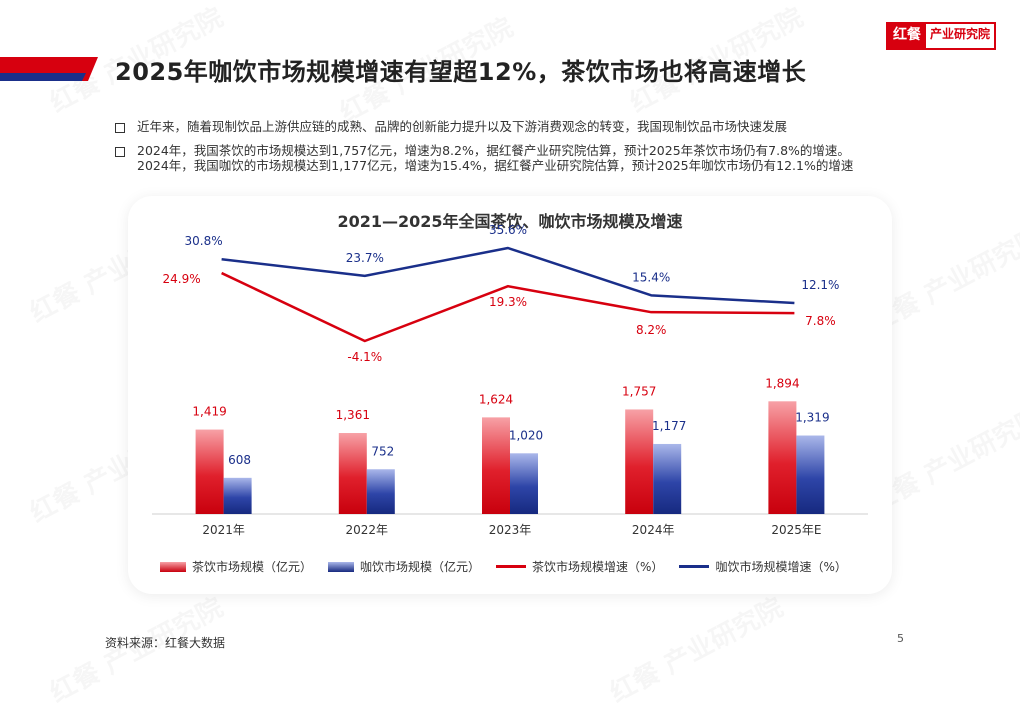 The width and height of the screenshot is (1020, 710). Describe the element at coordinates (461, 72) in the screenshot. I see `page-title: 2025年咖饮市场规模增速有望超12%，茶饮市场也将高速增长` at that location.